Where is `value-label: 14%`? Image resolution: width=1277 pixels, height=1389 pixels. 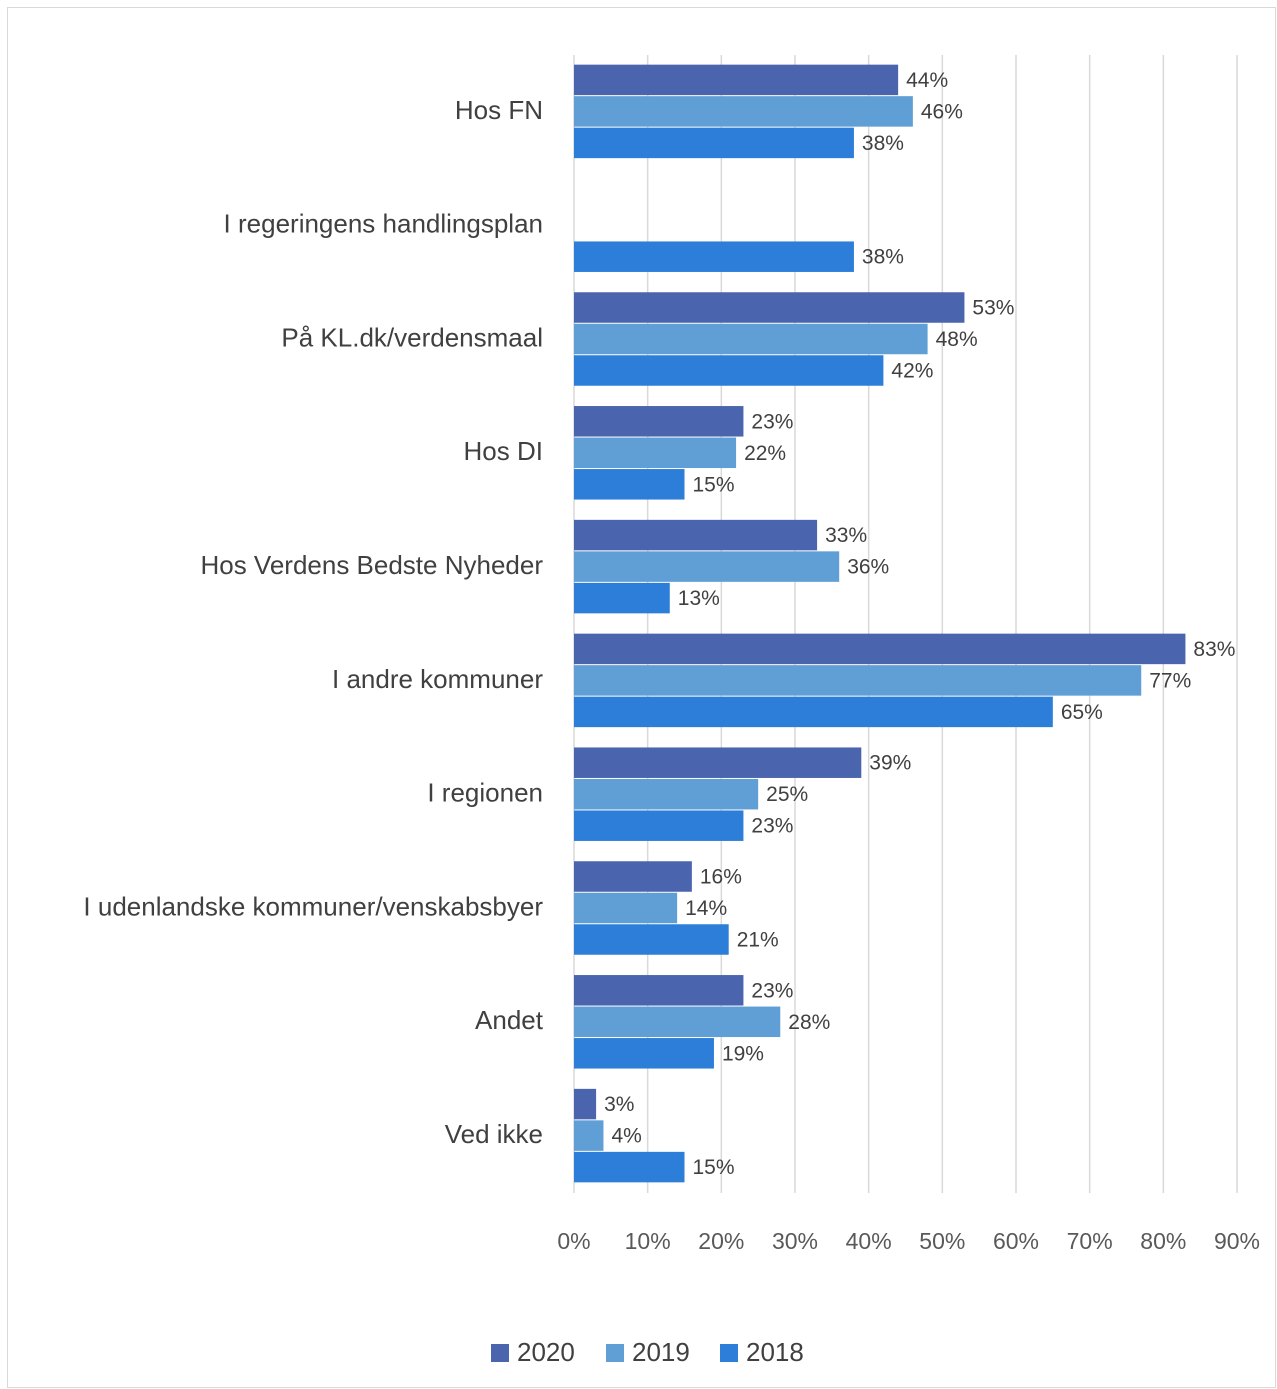 value-label: 14% is located at coordinates (706, 908).